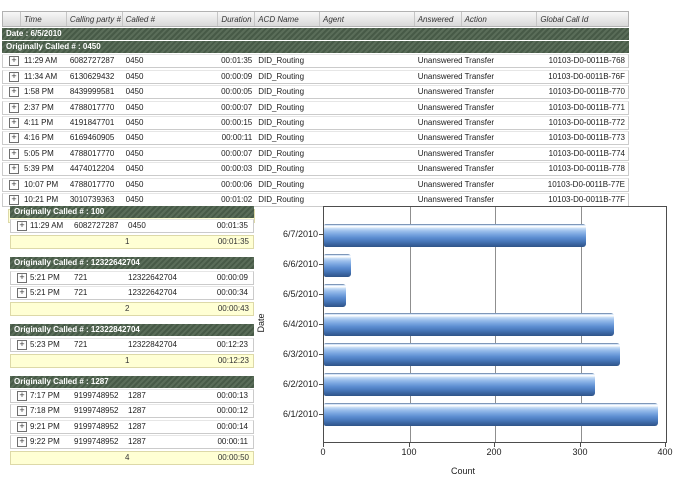 This screenshot has height=485, width=676. Describe the element at coordinates (132, 411) in the screenshot. I see `table-row: +7:18 PM 9199748952 1287 00:00:12` at that location.